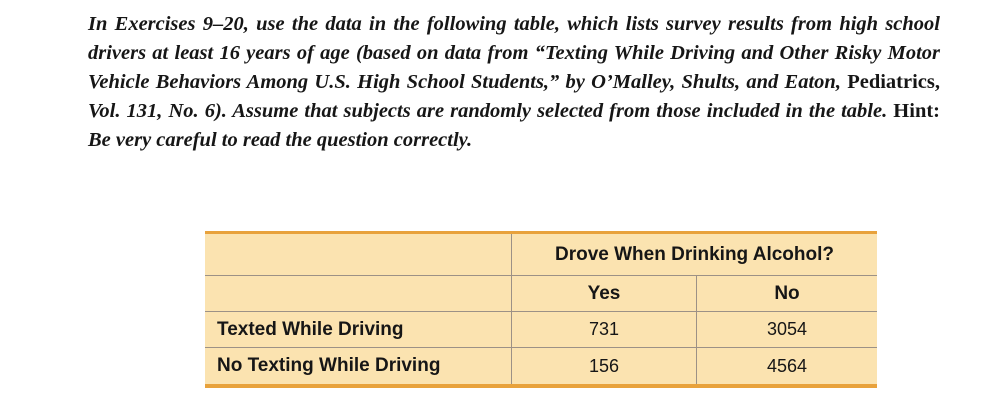 This screenshot has width=994, height=406. What do you see at coordinates (694, 255) in the screenshot?
I see `table-spanning-header: Drove When Drinking Alcohol?` at bounding box center [694, 255].